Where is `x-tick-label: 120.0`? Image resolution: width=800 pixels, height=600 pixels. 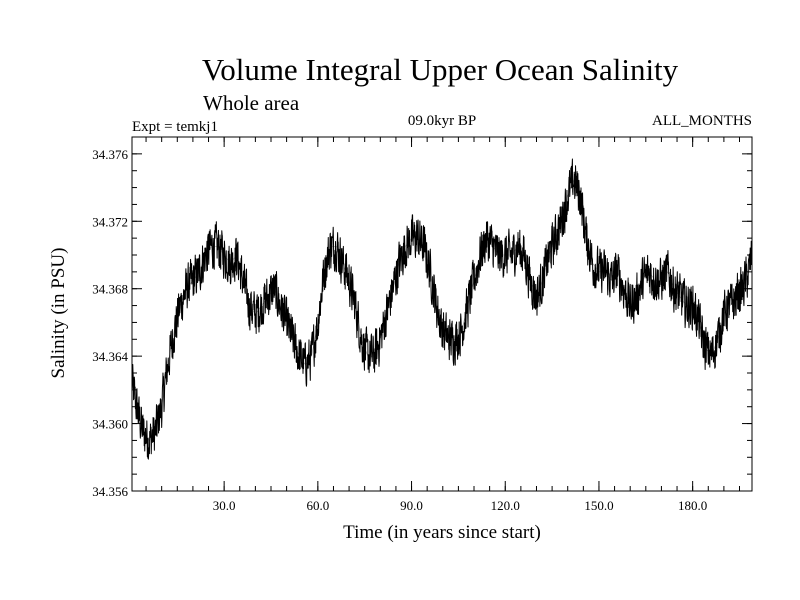 x-tick-label: 120.0 is located at coordinates (505, 505).